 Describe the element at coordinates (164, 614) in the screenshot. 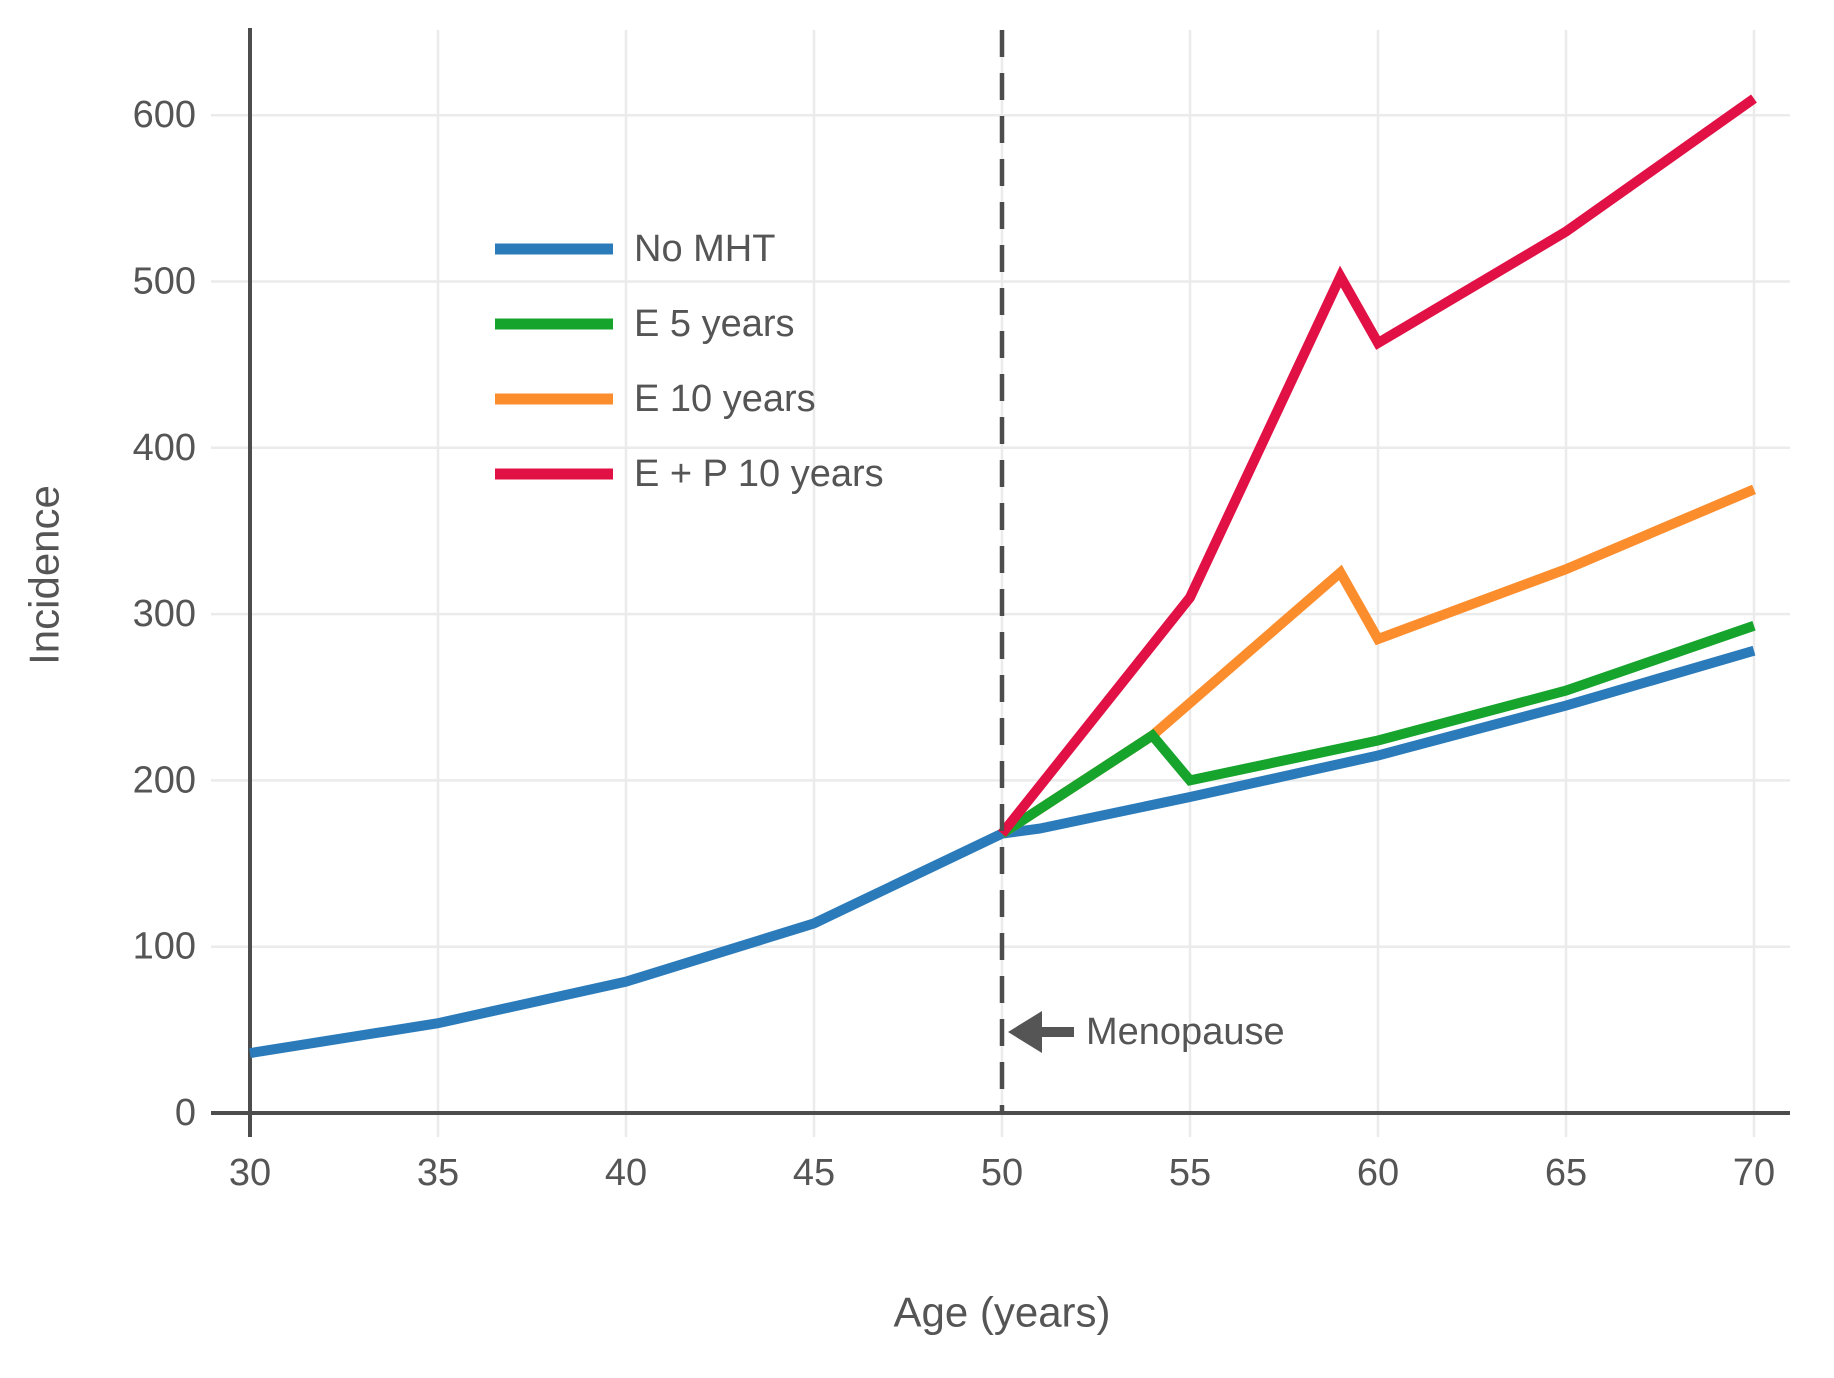

I see `y-tick-label: 300` at that location.